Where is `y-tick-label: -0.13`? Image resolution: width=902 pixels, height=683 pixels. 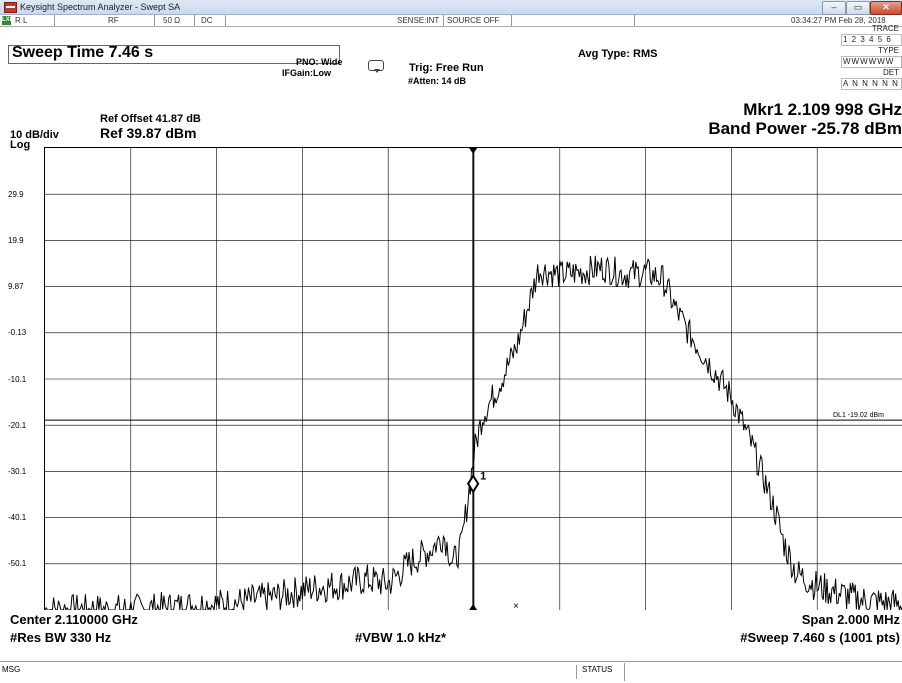 y-tick-label: -0.13 is located at coordinates (17, 332).